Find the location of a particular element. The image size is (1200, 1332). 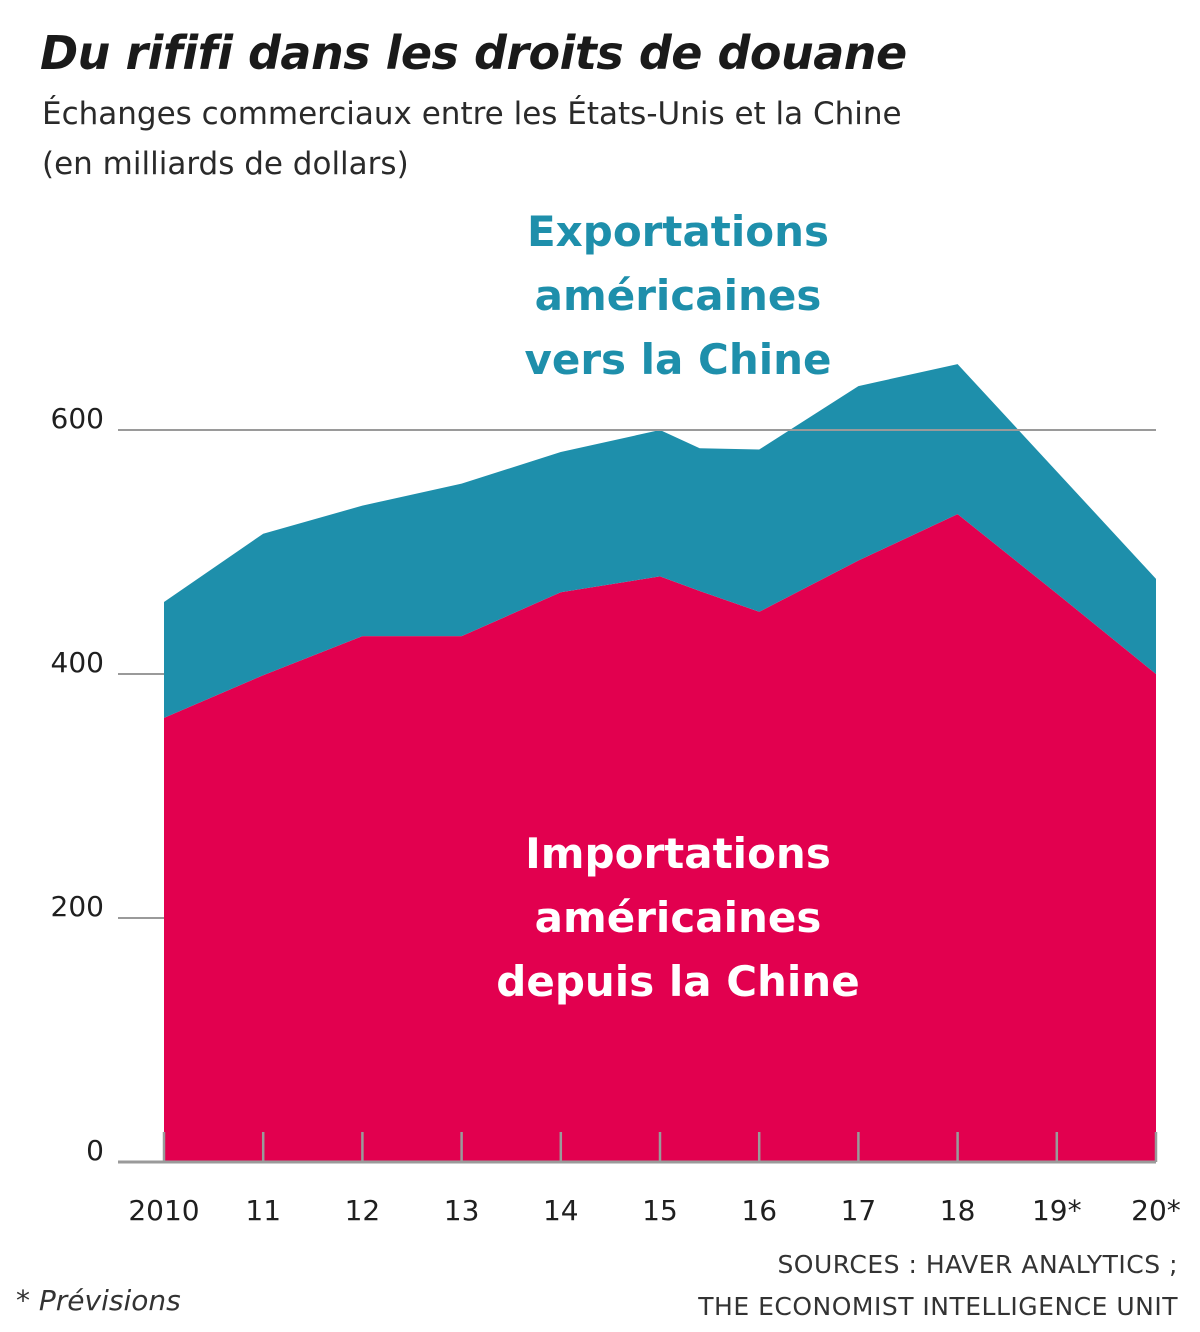

x-tick-label: 13 is located at coordinates (462, 1210).